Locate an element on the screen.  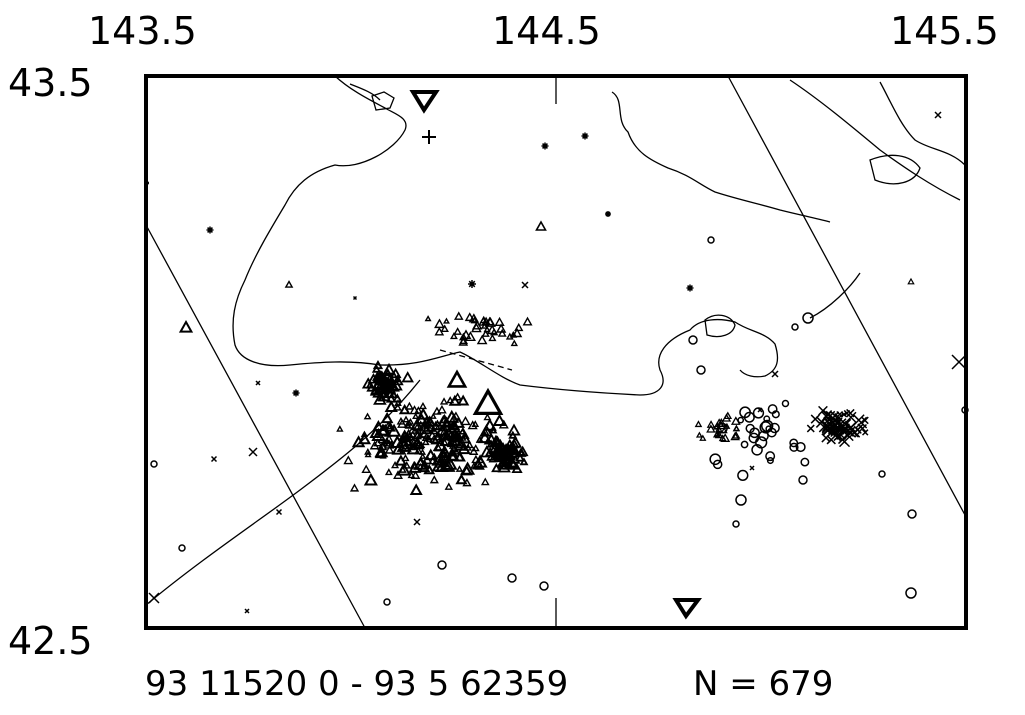
island-small is located at coordinates (383, 101).